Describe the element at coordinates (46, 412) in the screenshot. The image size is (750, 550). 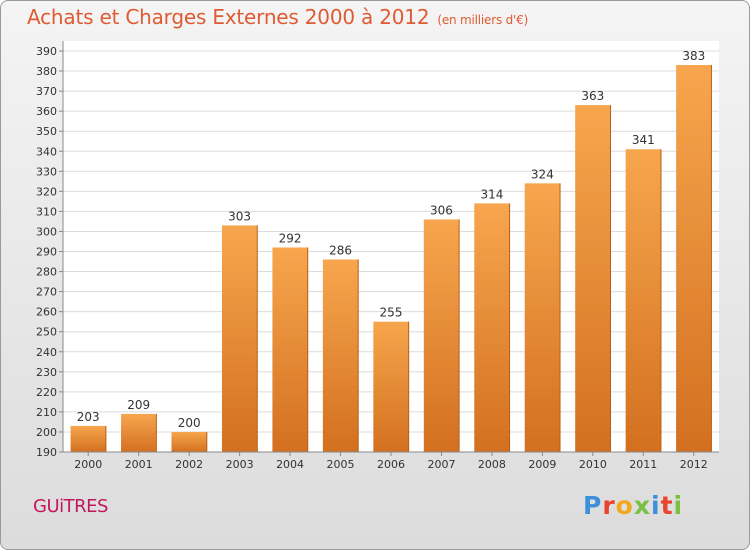
I see `y-tick-label: 210` at that location.